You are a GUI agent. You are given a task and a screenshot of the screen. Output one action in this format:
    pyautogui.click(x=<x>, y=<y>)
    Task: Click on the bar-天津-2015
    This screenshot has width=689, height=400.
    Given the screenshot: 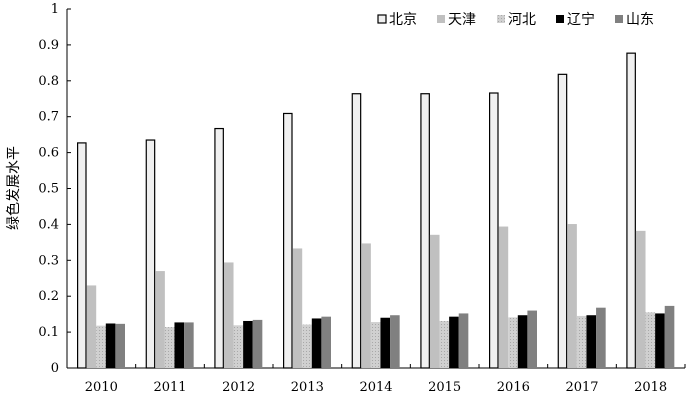 What is the action you would take?
    pyautogui.click(x=434, y=301)
    